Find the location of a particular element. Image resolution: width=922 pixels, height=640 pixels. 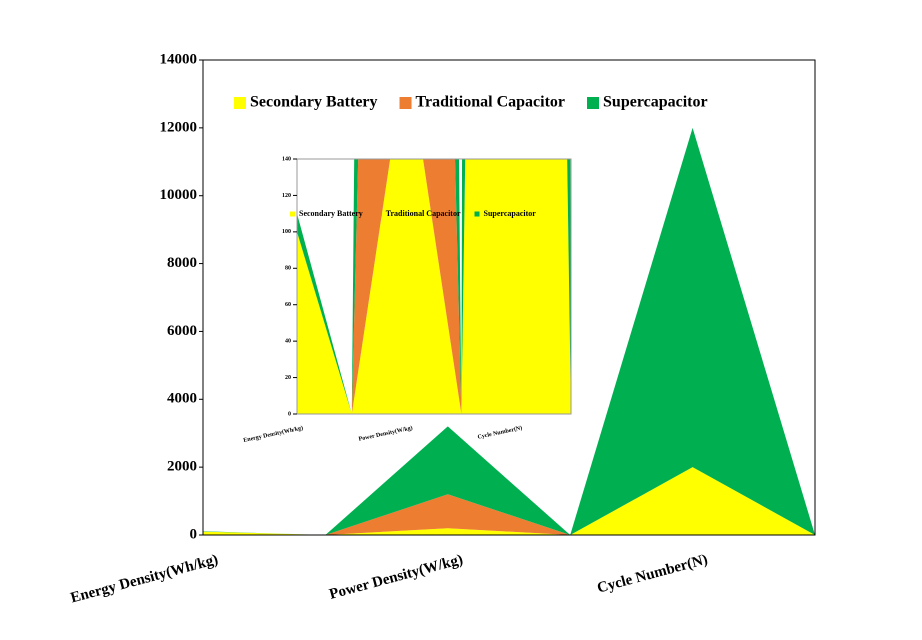

y-tick-label: 8000 is located at coordinates (182, 263).